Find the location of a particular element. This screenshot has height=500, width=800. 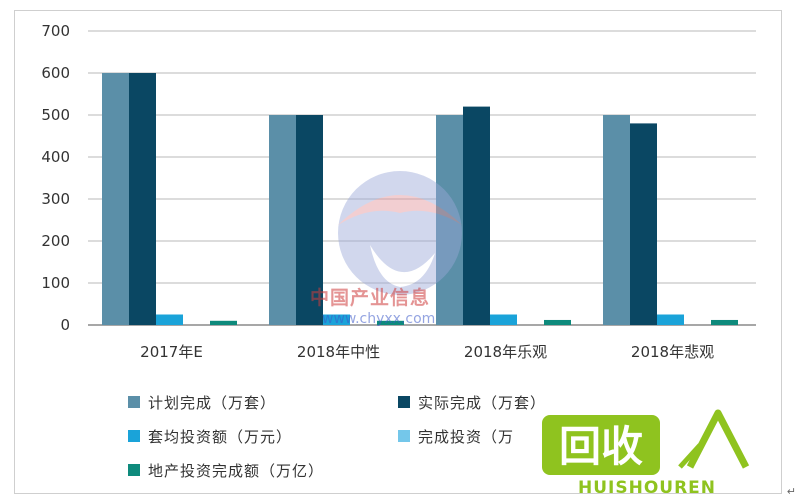

y-tick-label: 0 is located at coordinates (65, 325).